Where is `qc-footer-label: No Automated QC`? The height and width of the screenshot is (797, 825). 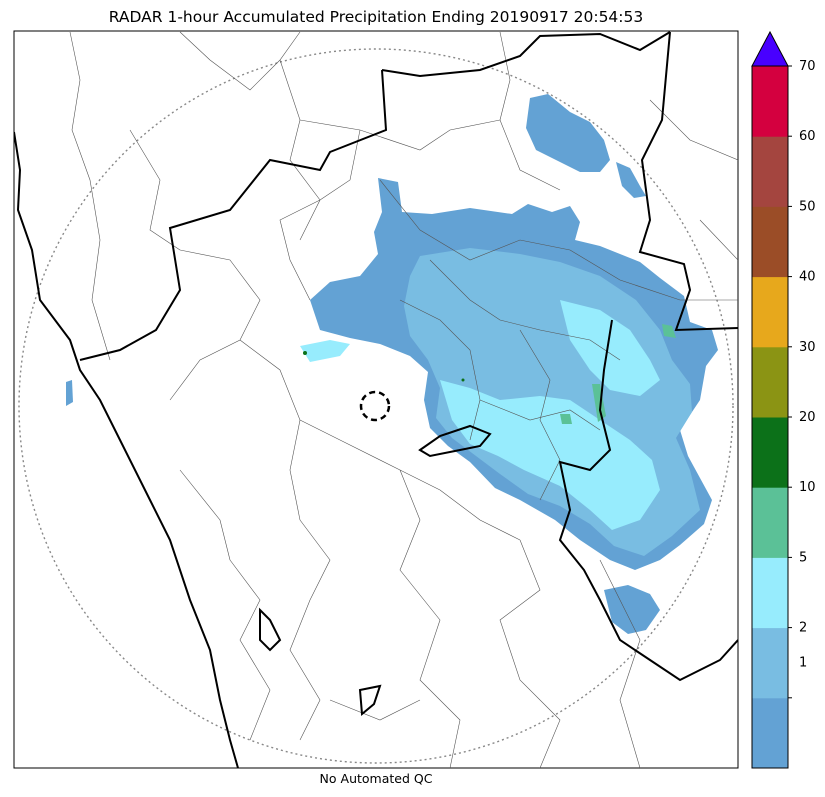 qc-footer-label: No Automated QC is located at coordinates (376, 778).